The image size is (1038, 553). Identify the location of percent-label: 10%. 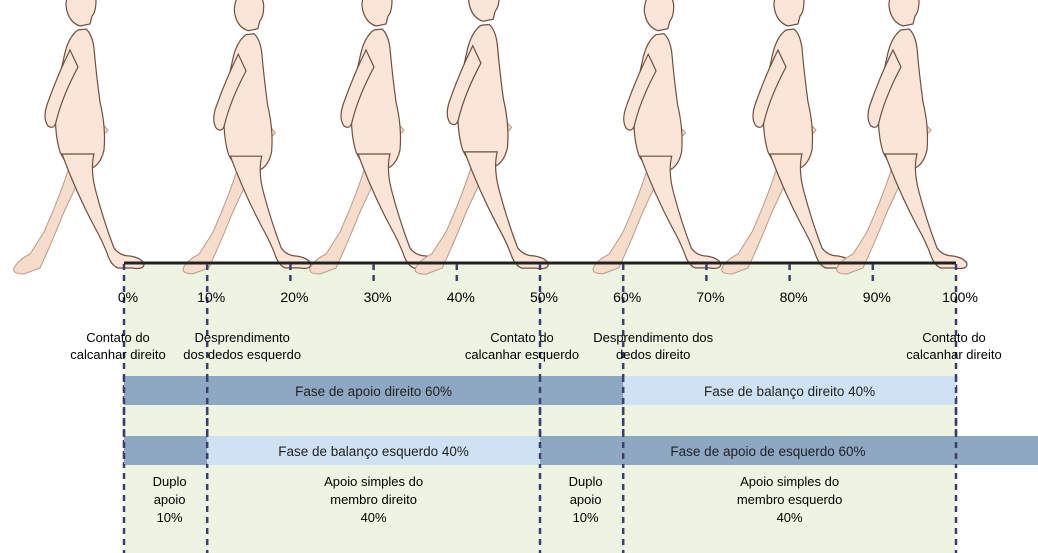
(211, 297).